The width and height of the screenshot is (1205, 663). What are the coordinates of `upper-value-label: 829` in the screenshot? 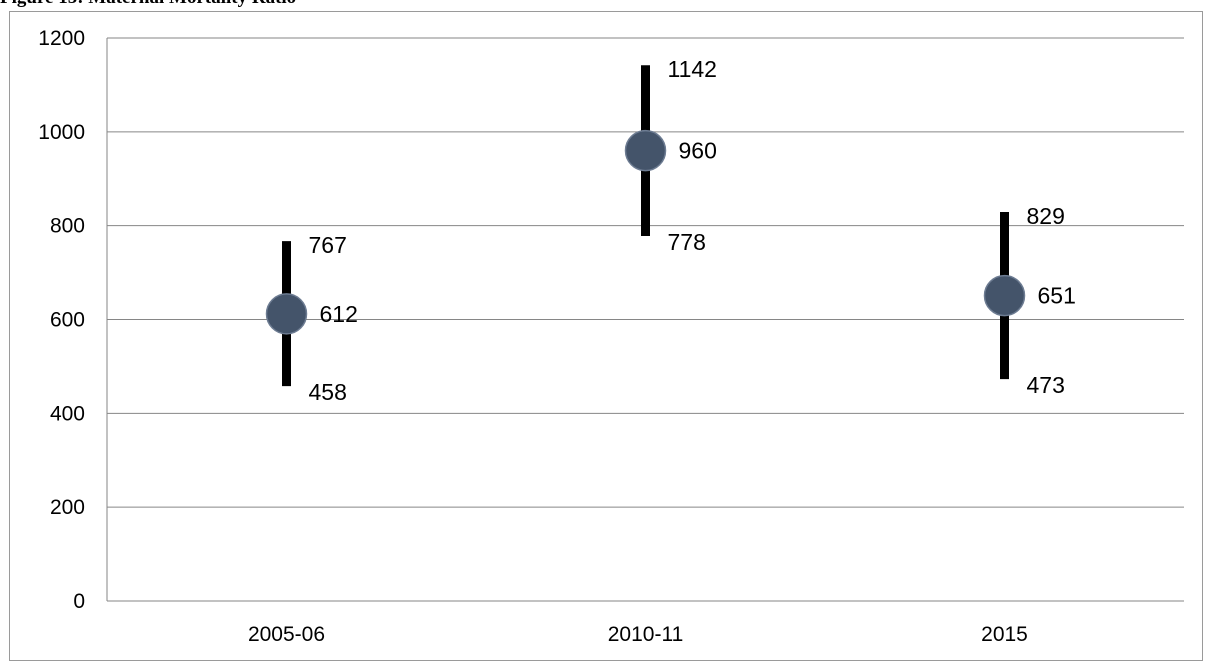 It's located at (1046, 216).